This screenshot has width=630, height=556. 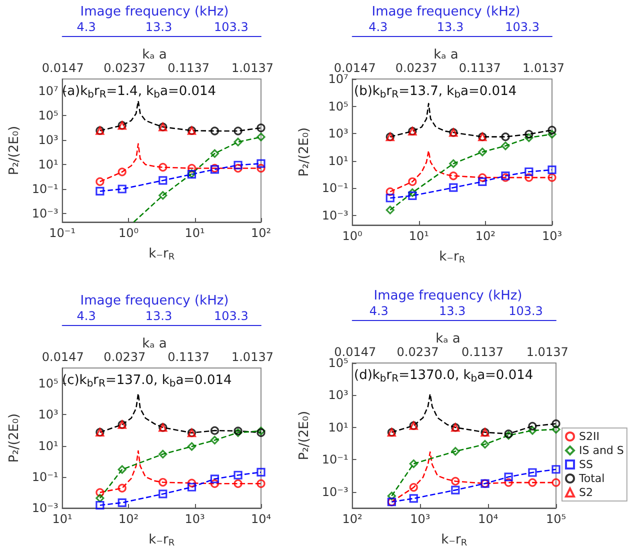 What do you see at coordinates (591, 478) in the screenshot?
I see `legend-label: Total` at bounding box center [591, 478].